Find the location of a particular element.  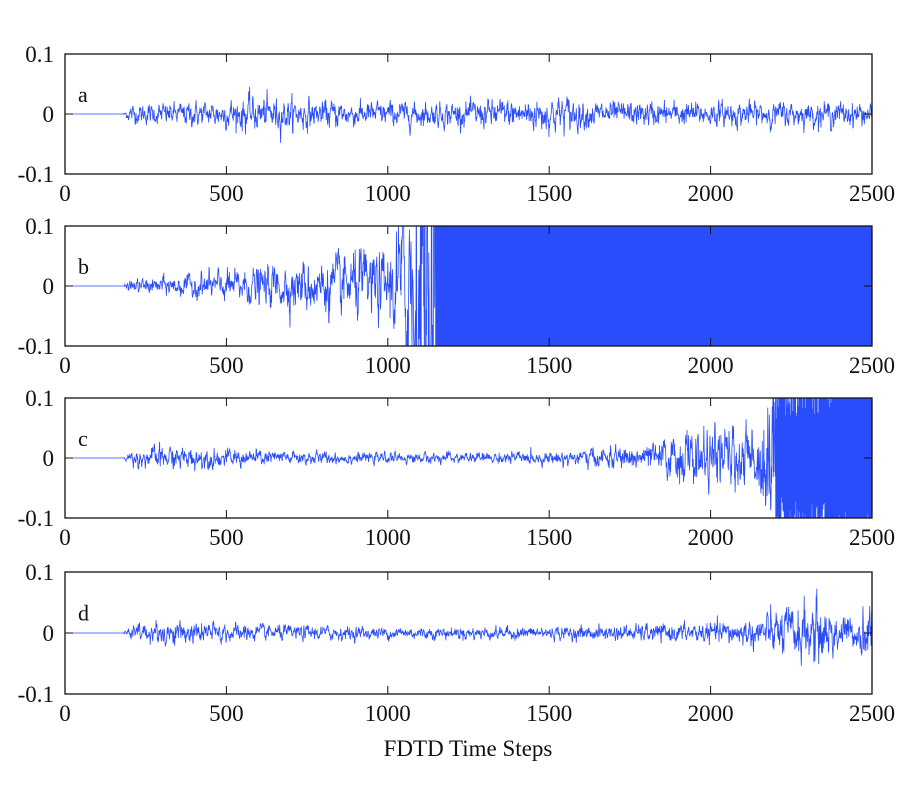

panel-label: b is located at coordinates (83, 266).